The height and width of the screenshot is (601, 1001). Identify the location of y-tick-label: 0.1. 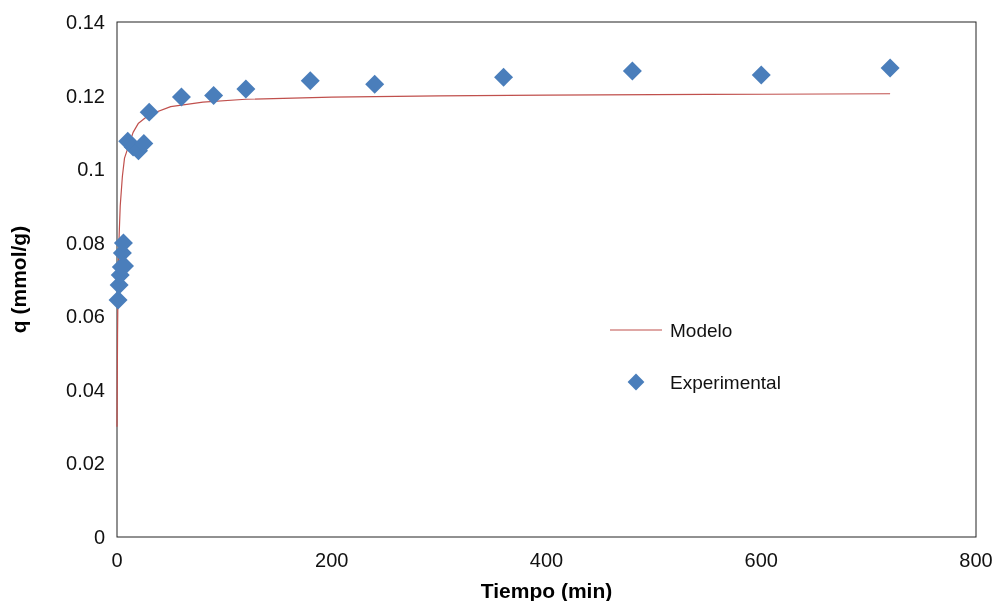
(91, 169).